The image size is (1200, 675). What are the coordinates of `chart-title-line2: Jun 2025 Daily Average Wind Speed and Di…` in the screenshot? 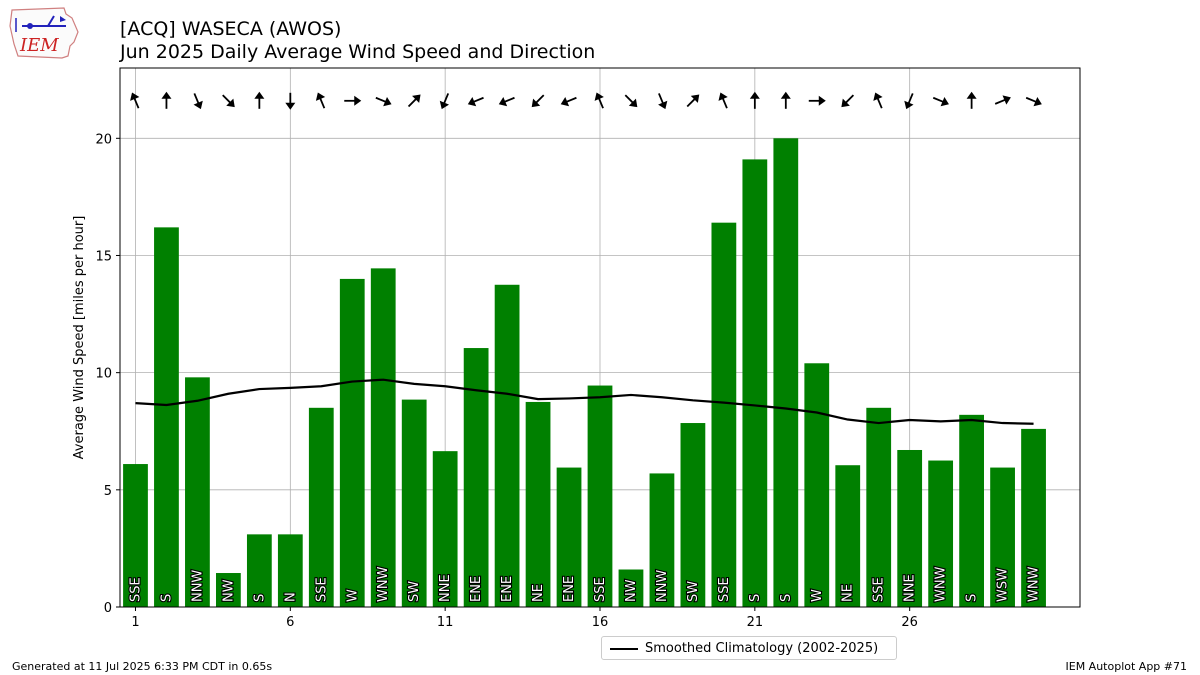 It's located at (358, 52).